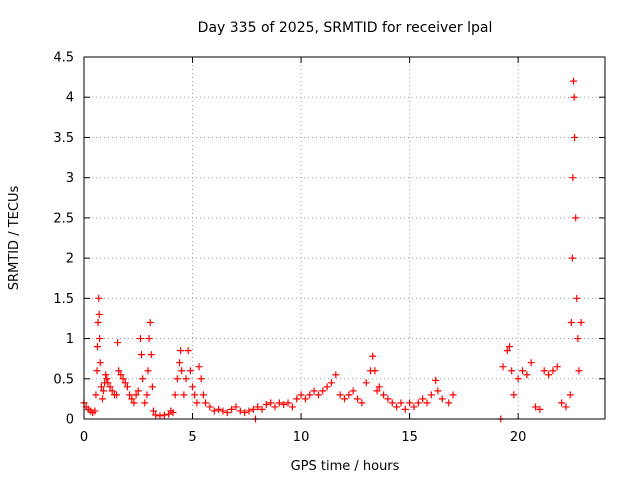  I want to click on x-tick-label: 10, so click(301, 437).